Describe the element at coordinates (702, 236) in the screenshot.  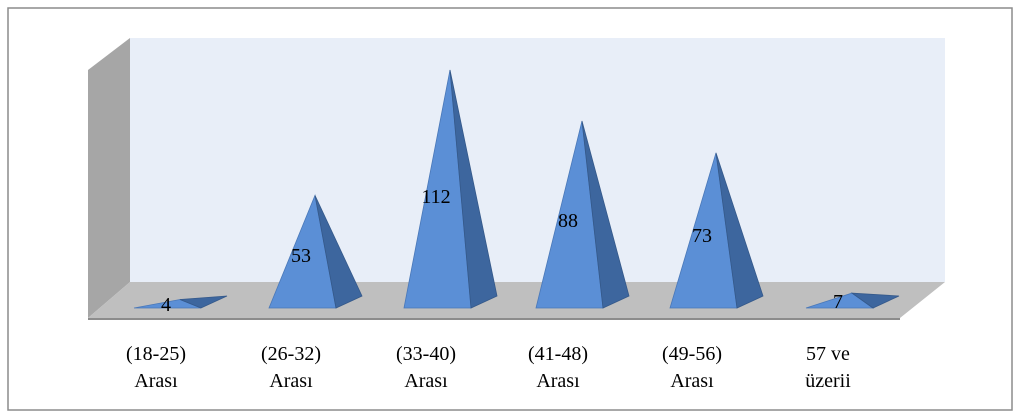
I see `value-label: 73` at that location.